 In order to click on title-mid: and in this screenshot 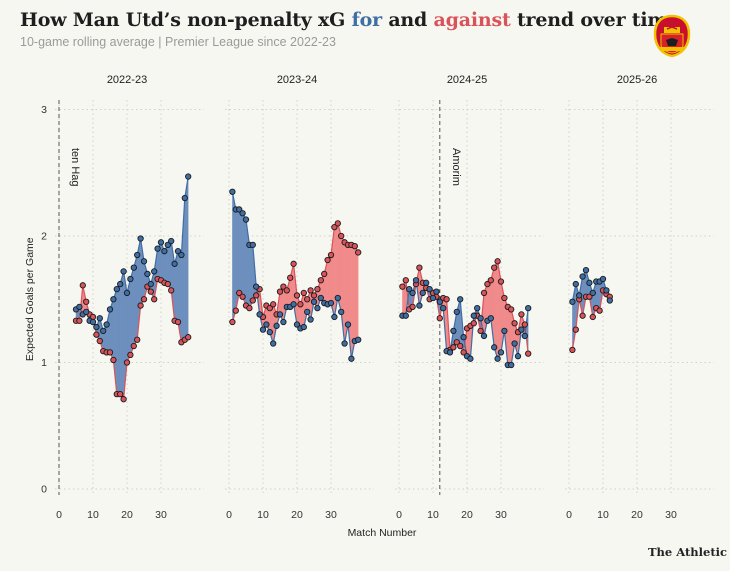, I will do `click(407, 20)`.